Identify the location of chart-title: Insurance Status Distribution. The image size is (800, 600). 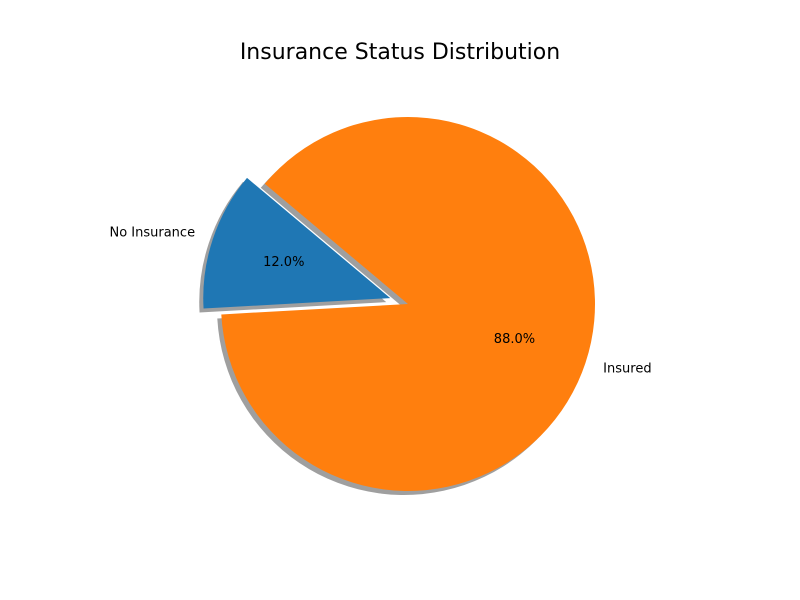
(400, 52).